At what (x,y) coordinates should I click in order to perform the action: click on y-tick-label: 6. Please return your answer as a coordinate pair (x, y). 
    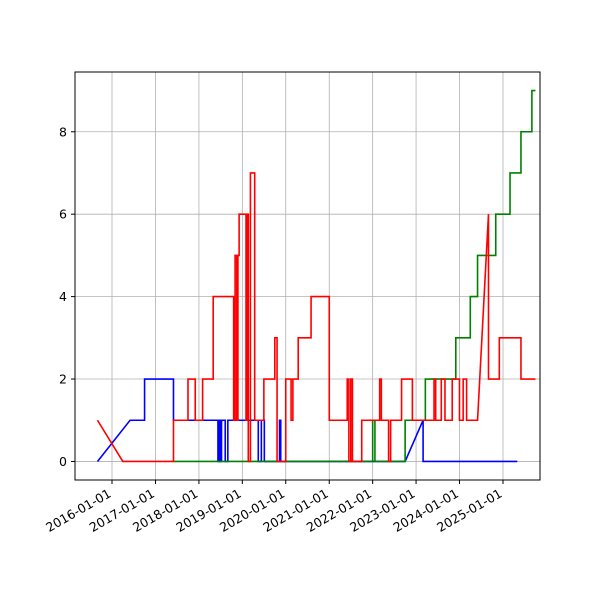
    Looking at the image, I should click on (63, 214).